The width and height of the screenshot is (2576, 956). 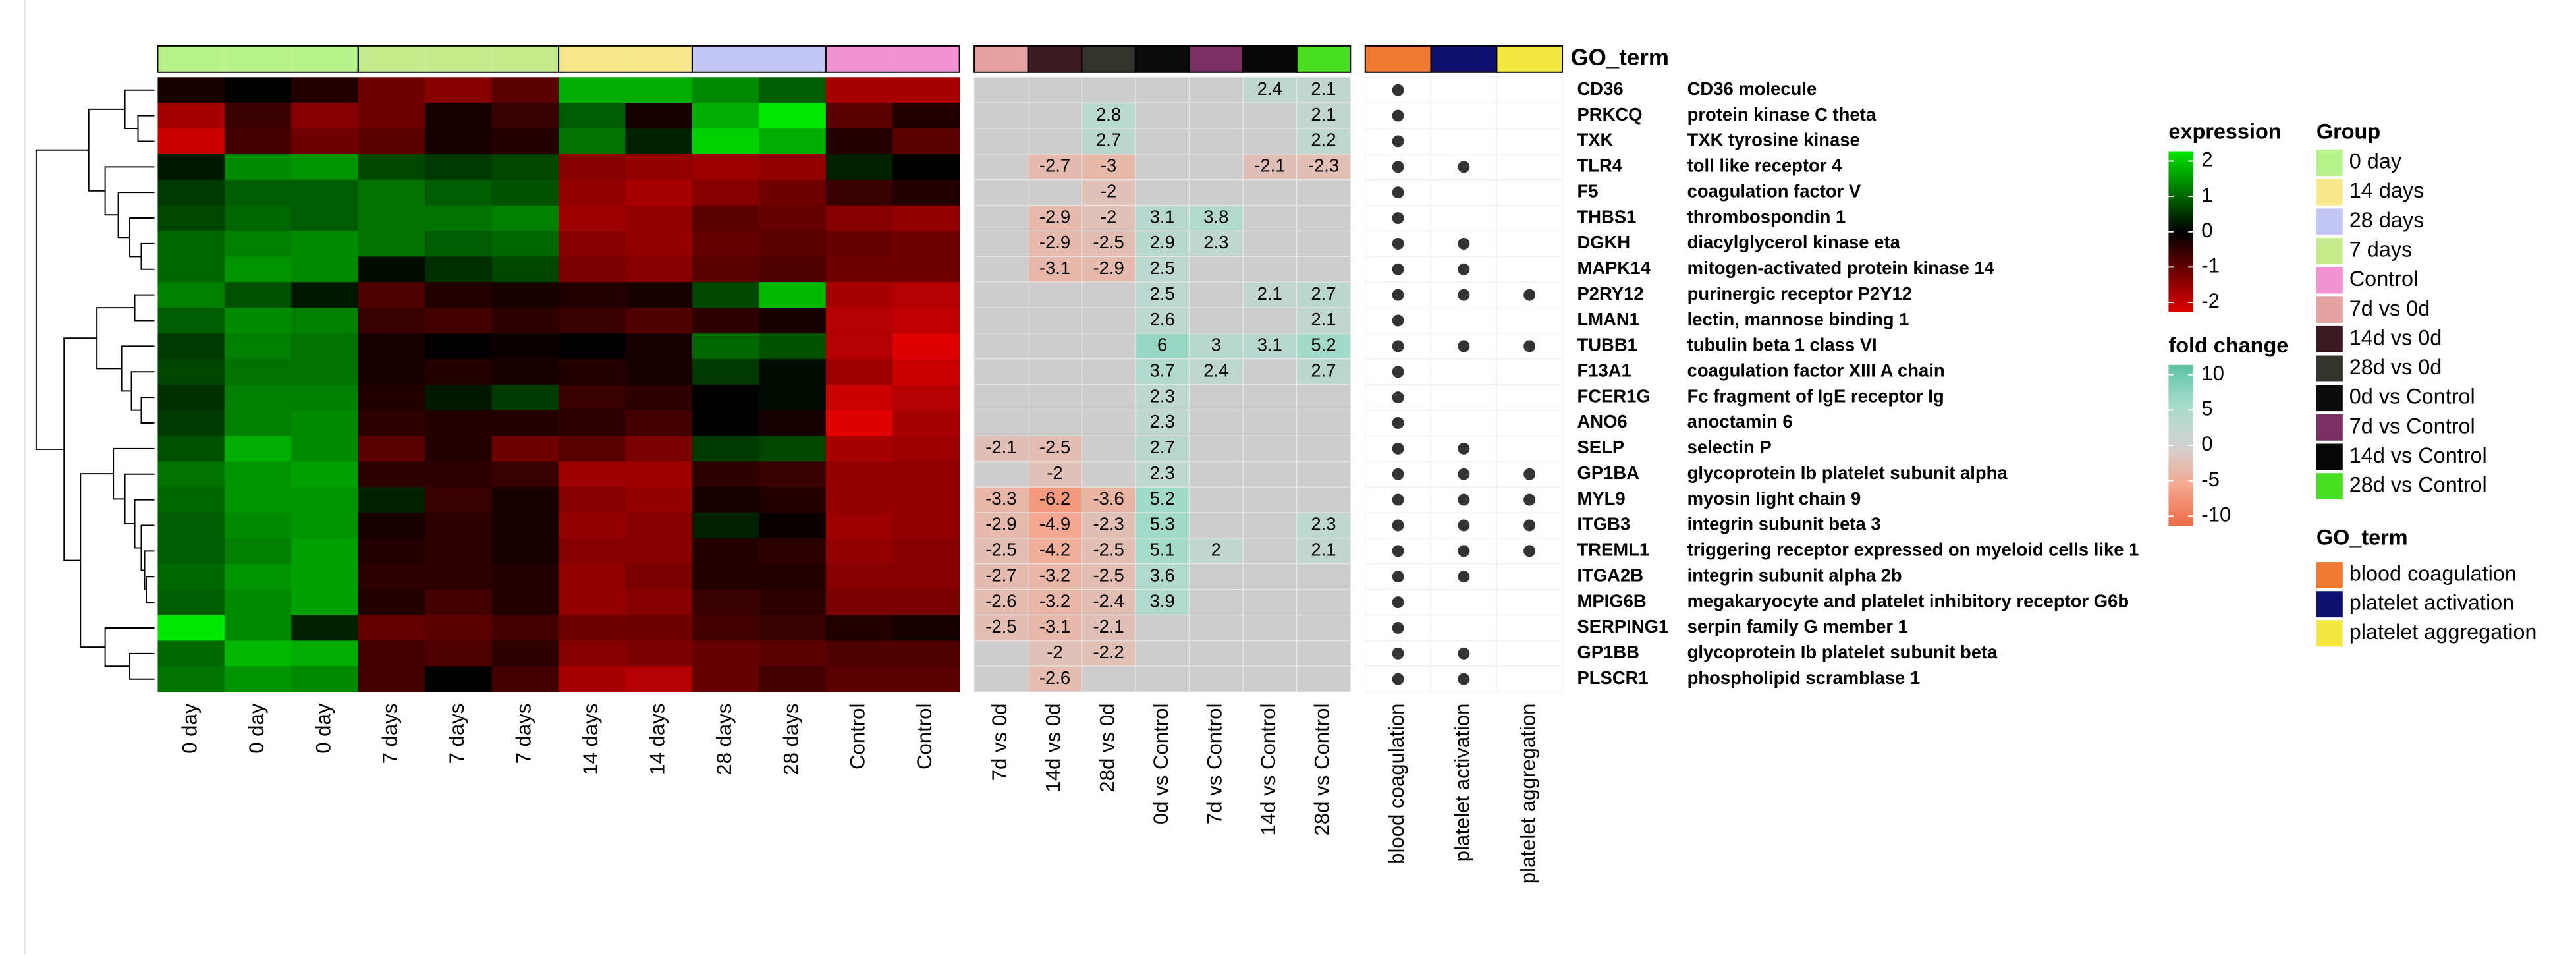 What do you see at coordinates (1108, 575) in the screenshot?
I see `fold-label: -2.5` at bounding box center [1108, 575].